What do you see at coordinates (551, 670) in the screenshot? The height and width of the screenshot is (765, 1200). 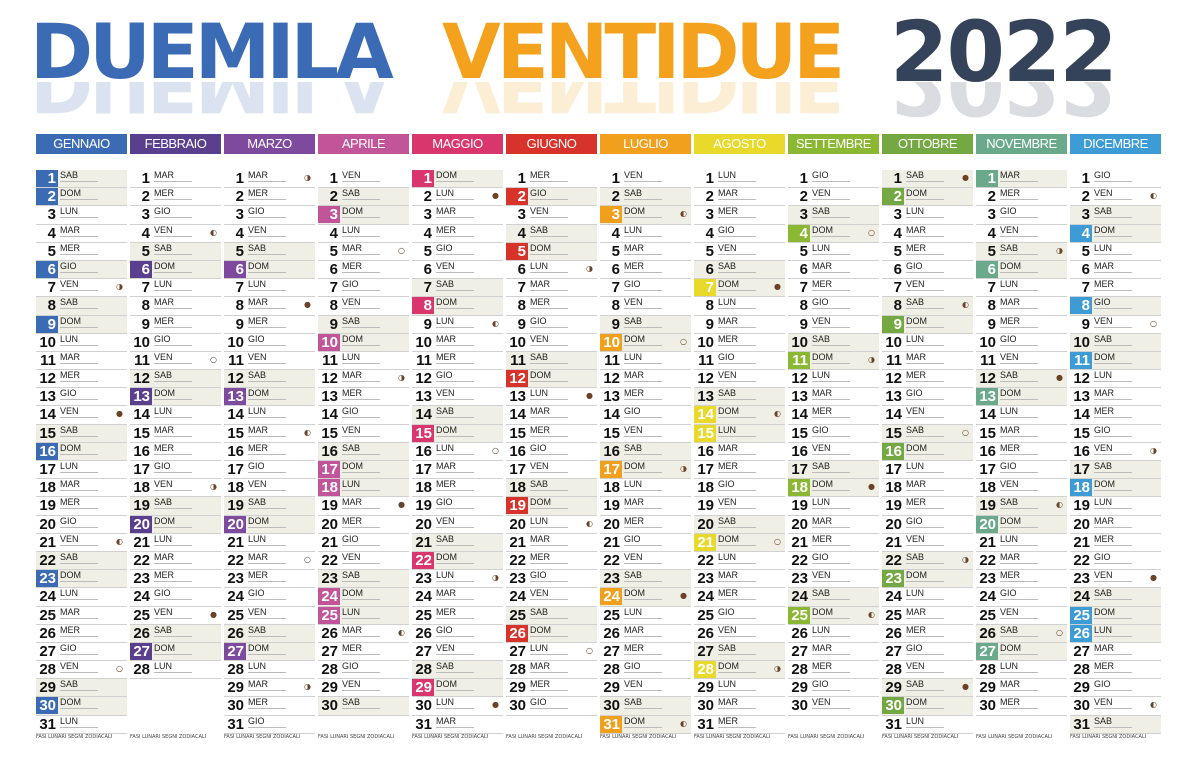 I see `day-row: 28 MAR` at bounding box center [551, 670].